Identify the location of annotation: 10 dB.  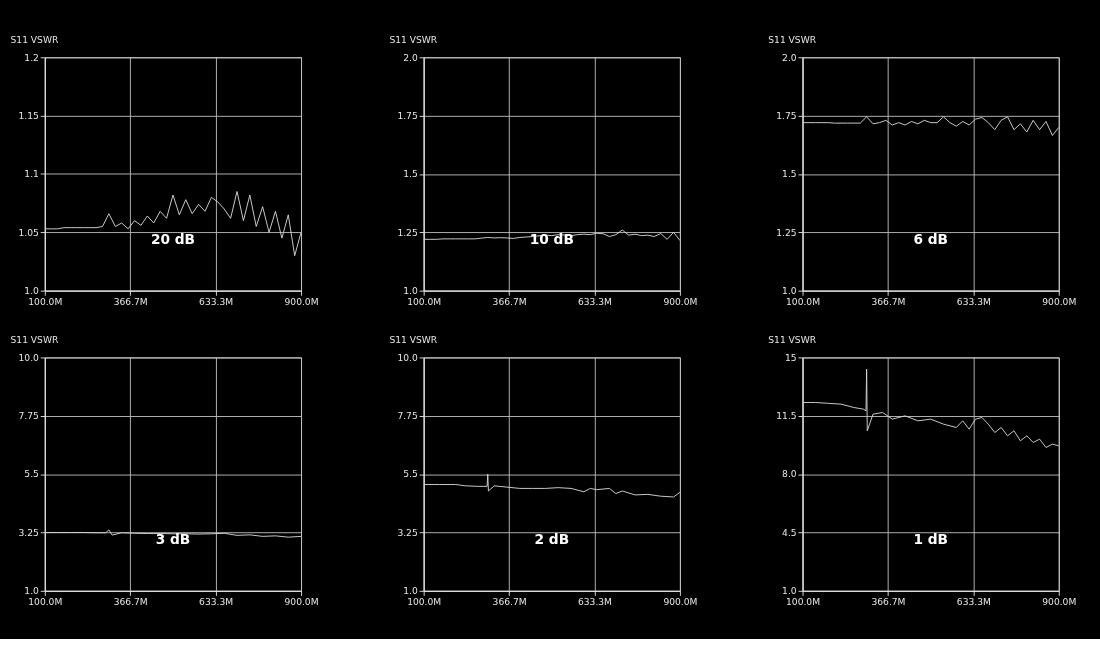
(551, 238).